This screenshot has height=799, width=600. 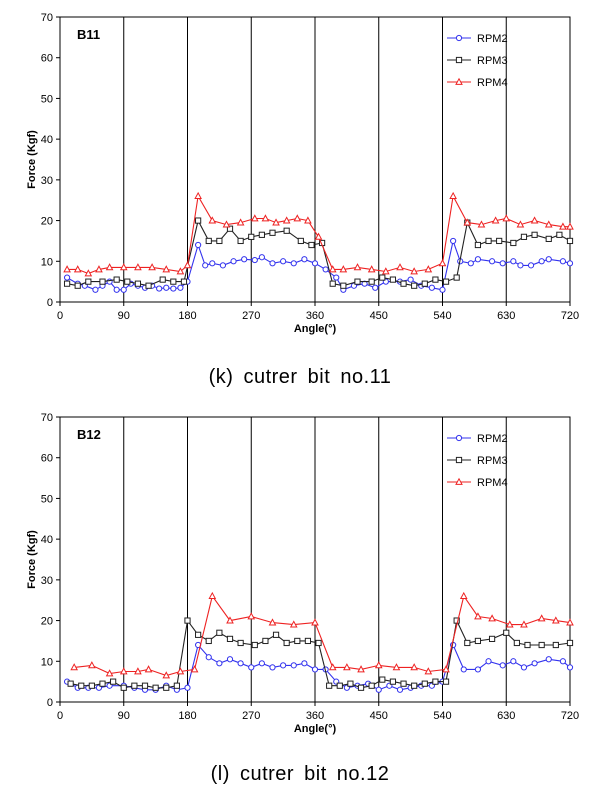 What do you see at coordinates (47, 59) in the screenshot?
I see `y-tick-label: 60` at bounding box center [47, 59].